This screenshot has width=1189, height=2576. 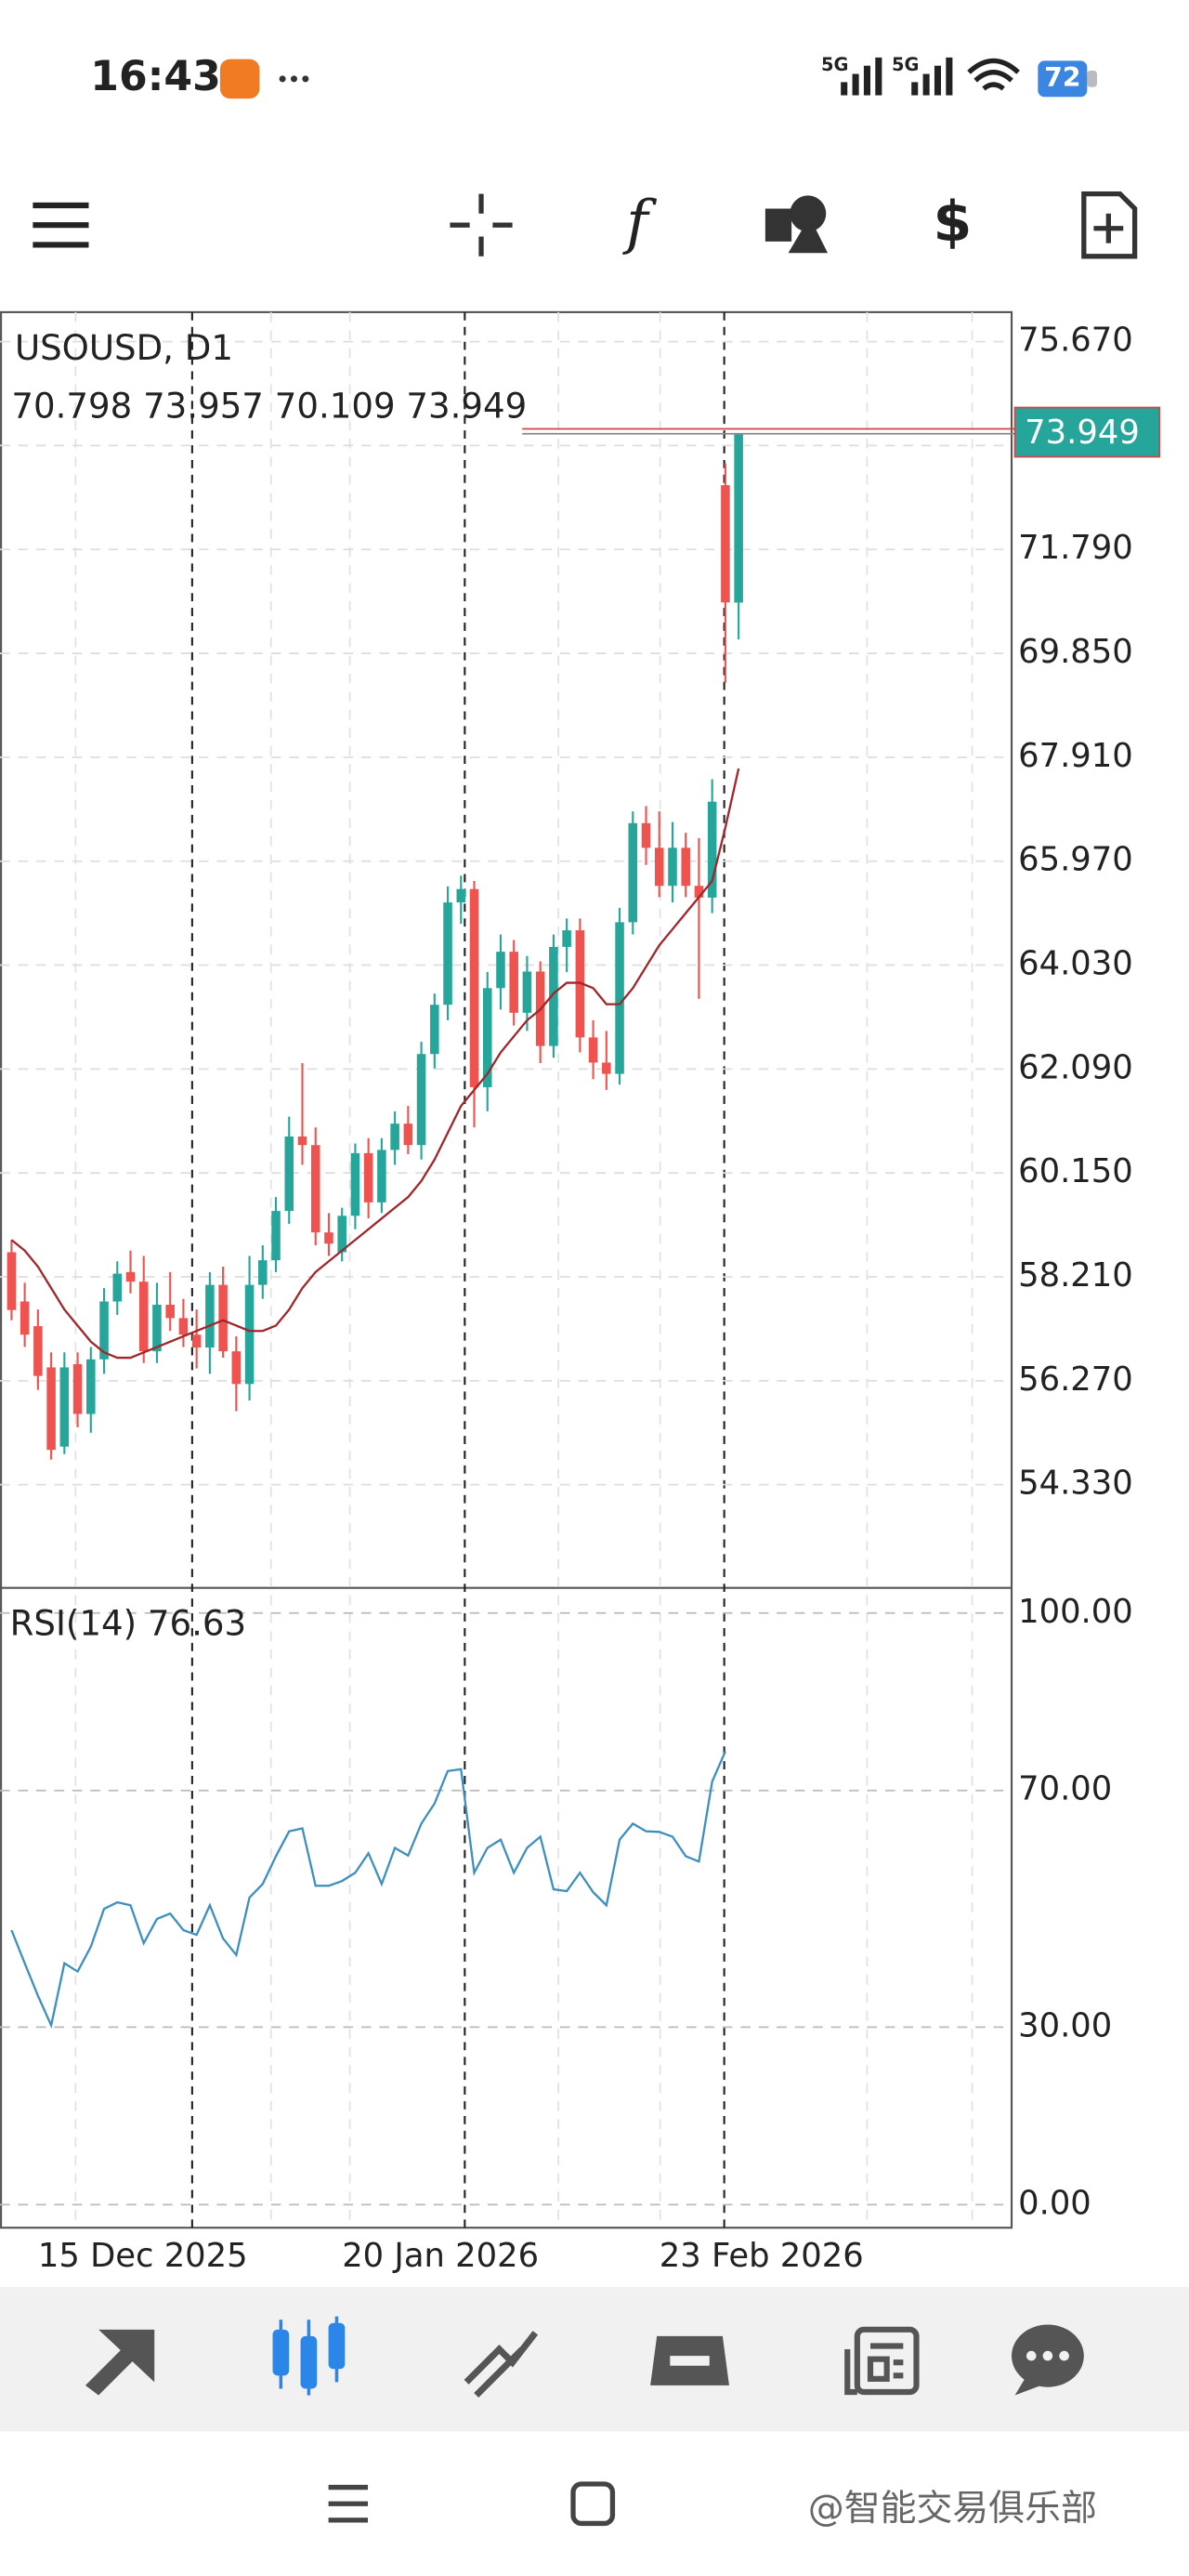 What do you see at coordinates (348, 2503) in the screenshot?
I see `system-menu` at bounding box center [348, 2503].